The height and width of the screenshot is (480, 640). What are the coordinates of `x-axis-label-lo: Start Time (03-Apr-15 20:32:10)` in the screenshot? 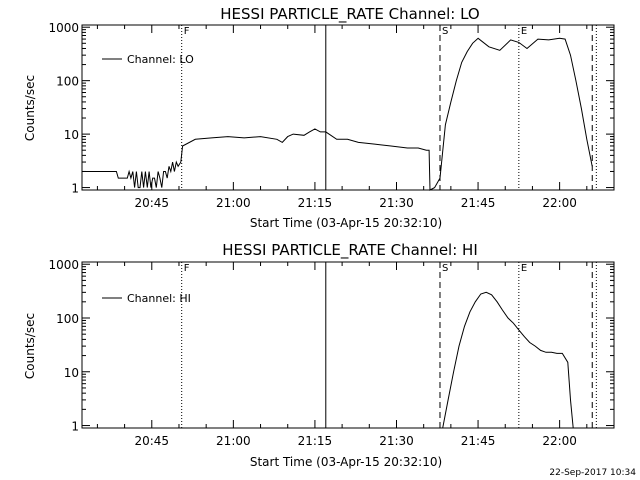 It's located at (346, 223).